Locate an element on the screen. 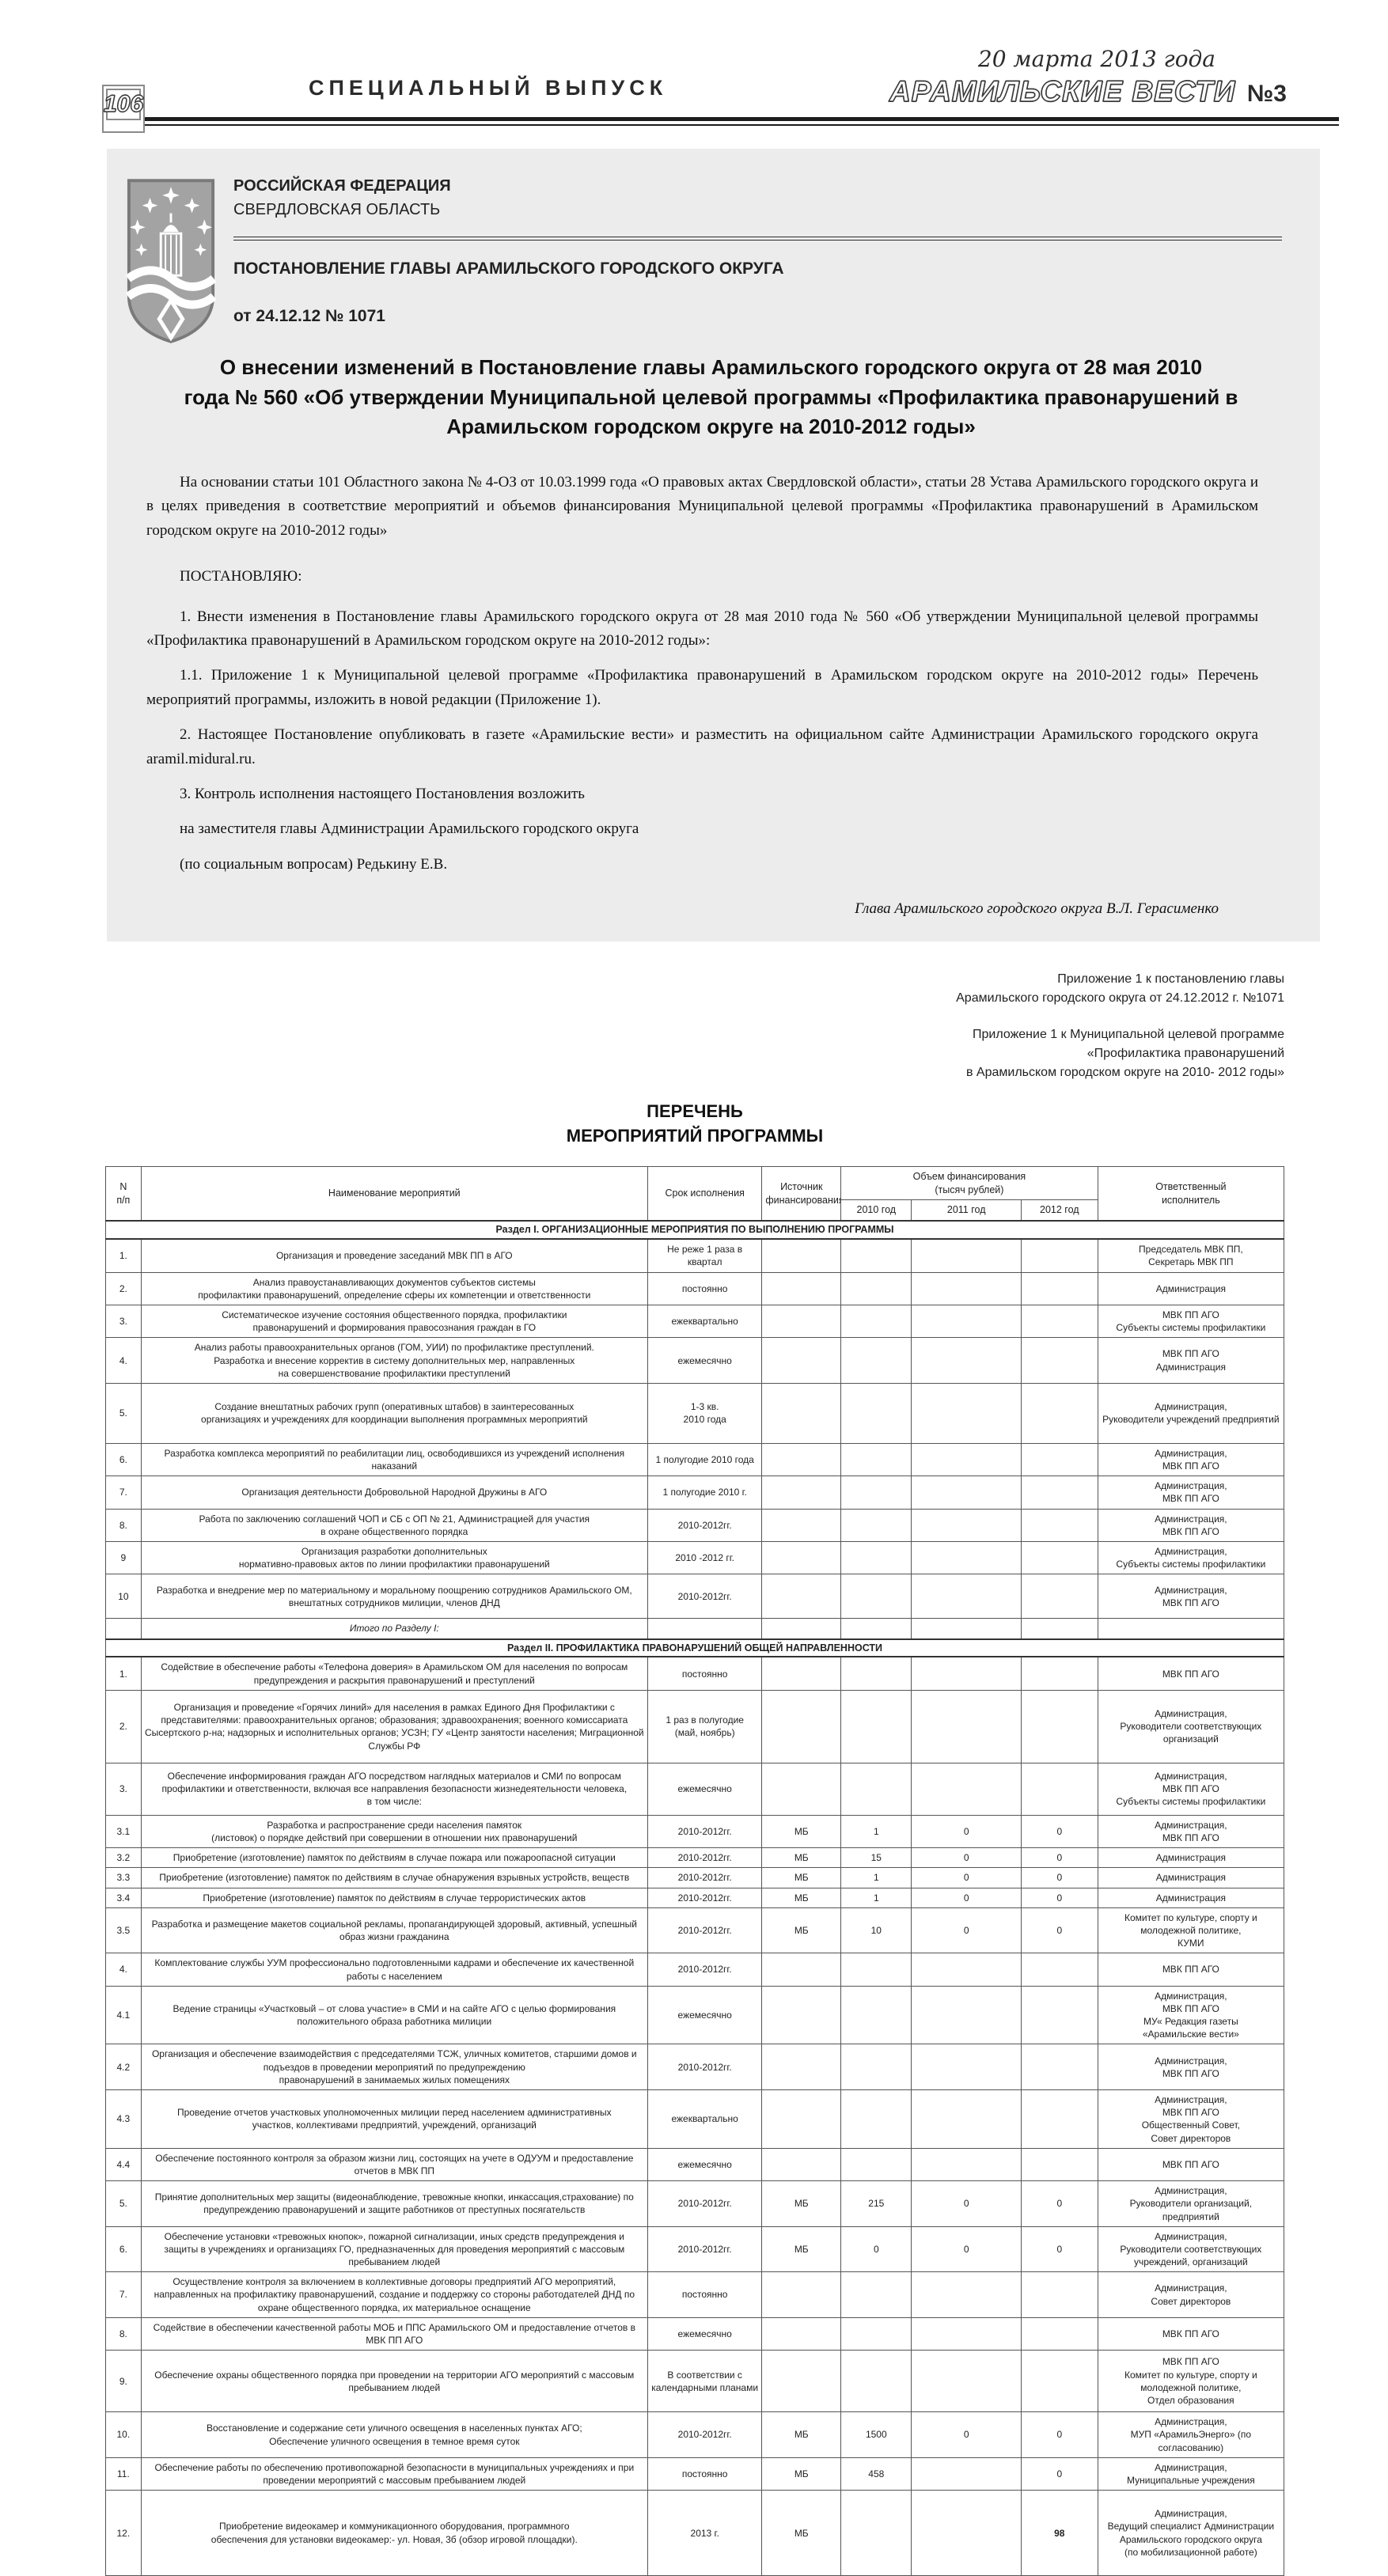 The height and width of the screenshot is (2576, 1388). cell-number: 3. is located at coordinates (124, 1321).